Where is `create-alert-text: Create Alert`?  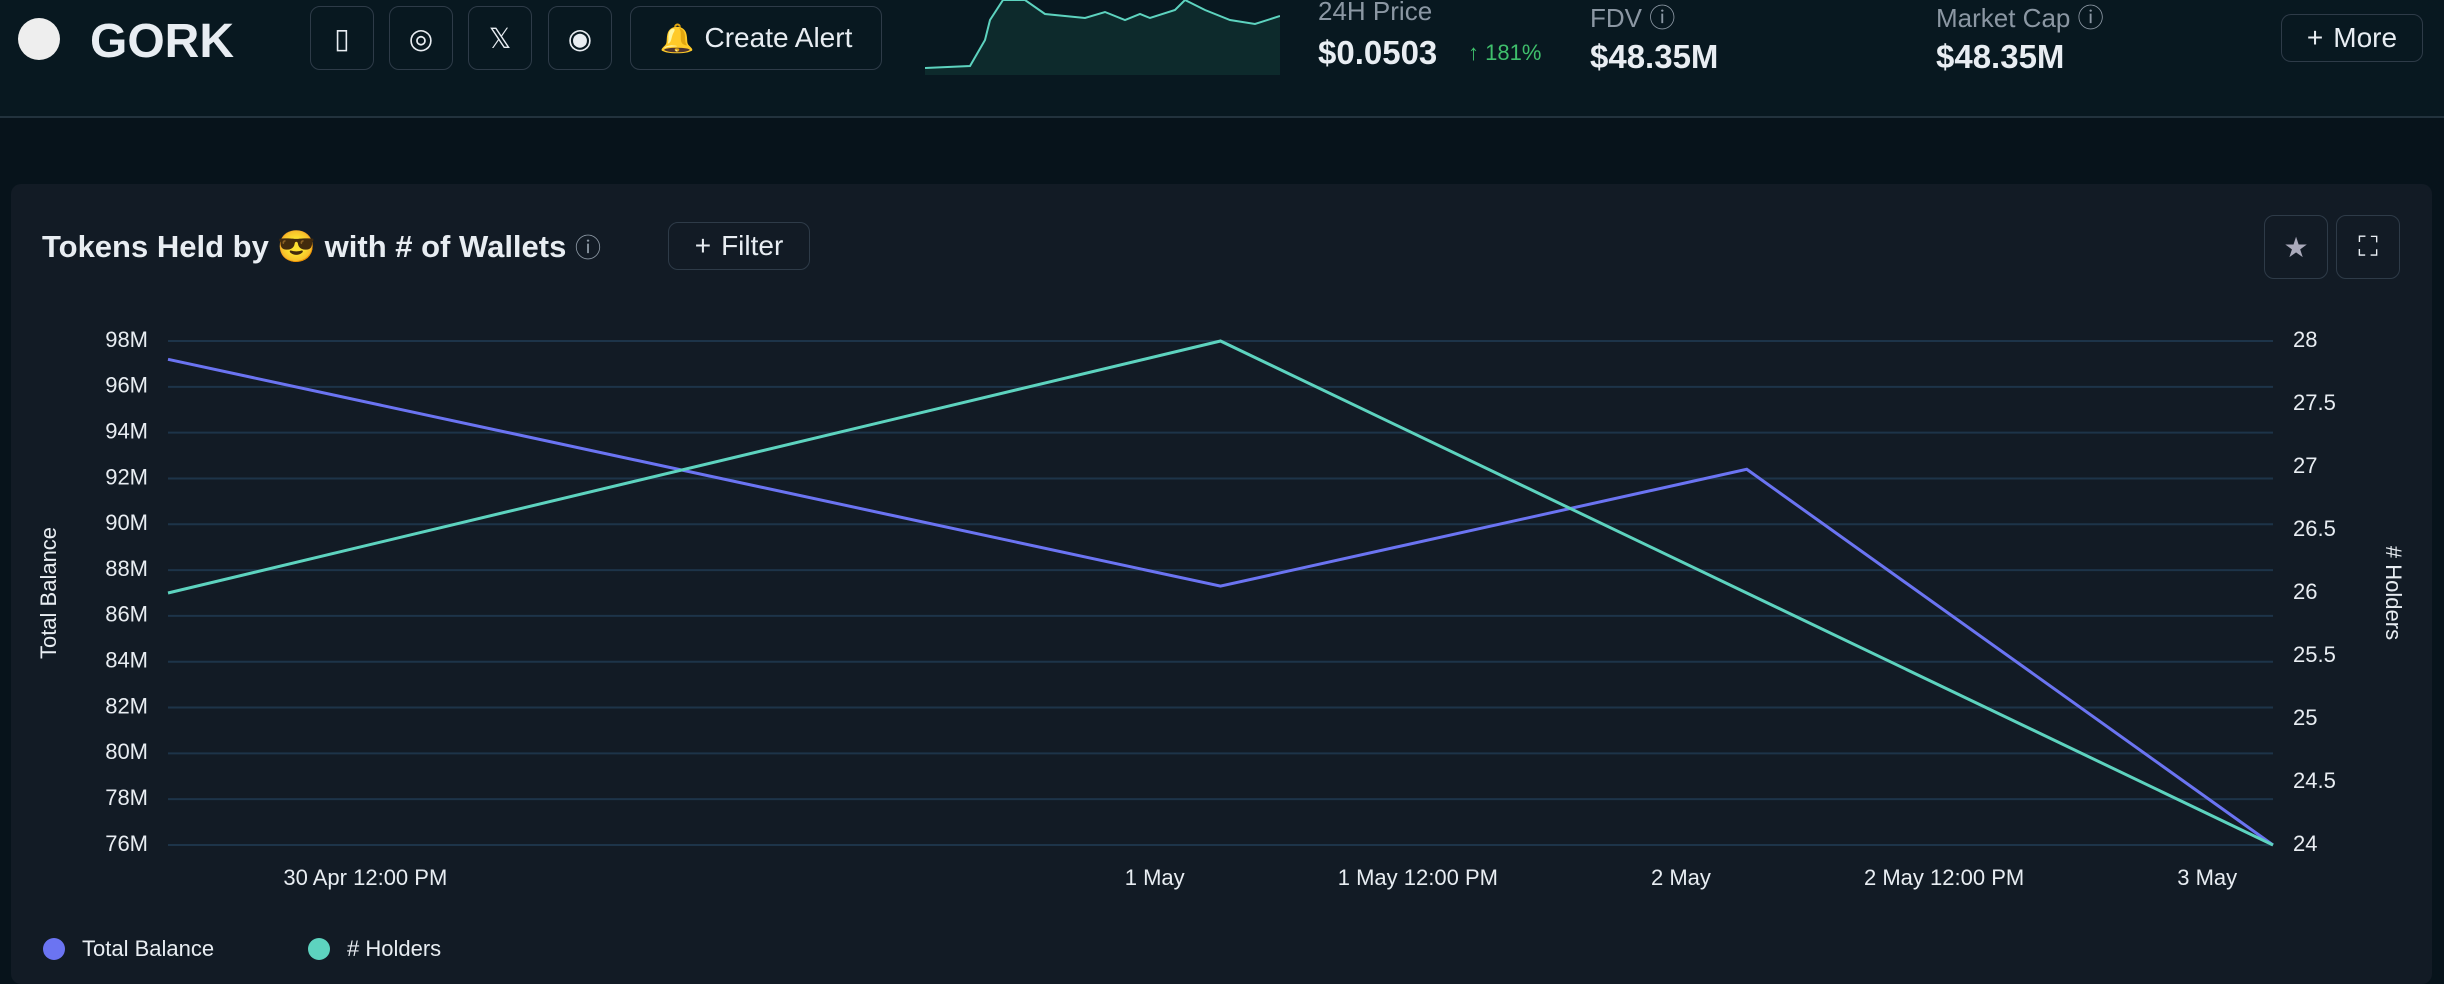 create-alert-text: Create Alert is located at coordinates (778, 37).